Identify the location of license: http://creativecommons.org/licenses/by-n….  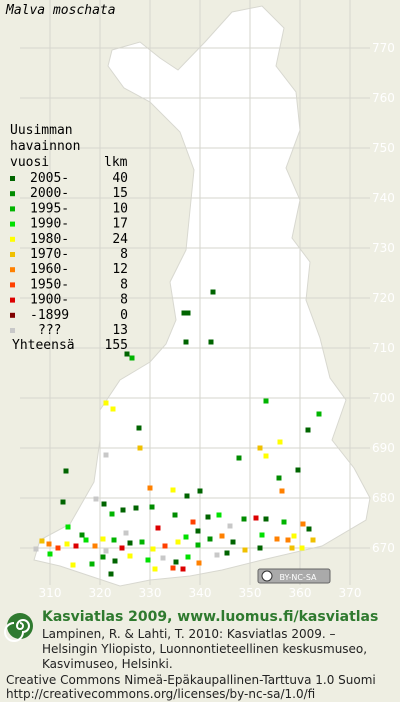
(160, 694).